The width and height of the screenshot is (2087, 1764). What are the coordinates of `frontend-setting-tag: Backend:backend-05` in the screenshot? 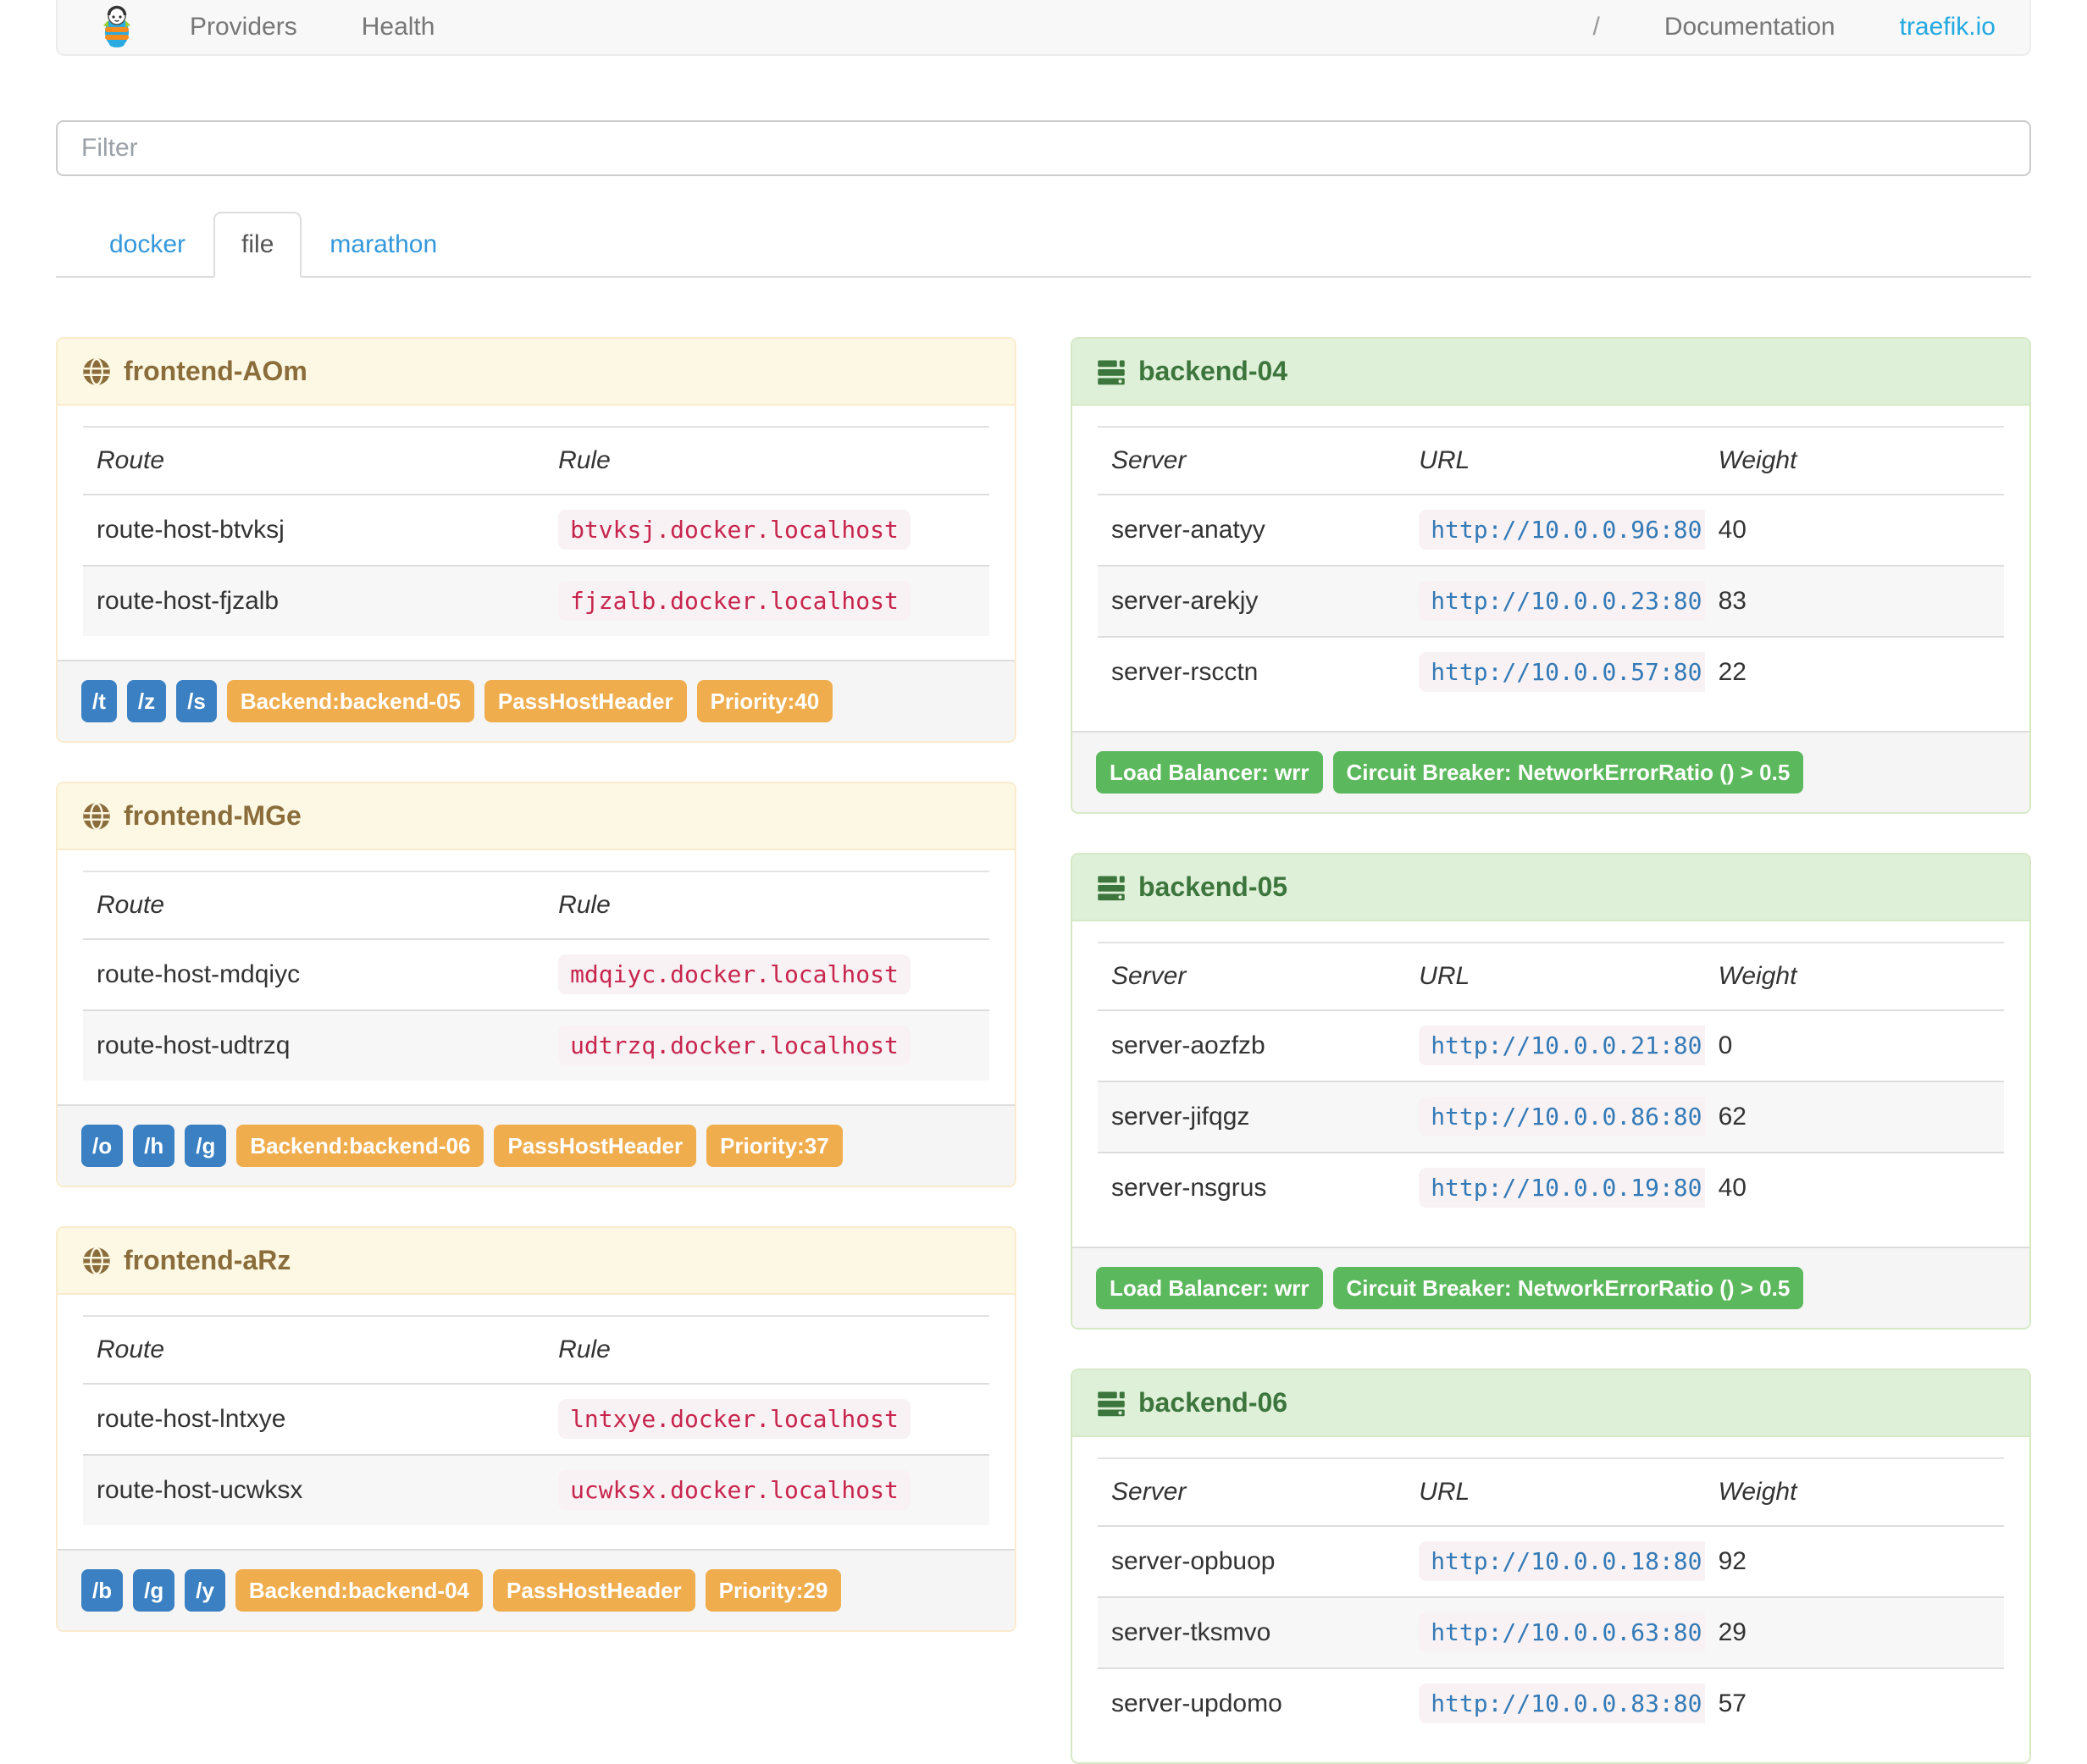 It's located at (350, 701).